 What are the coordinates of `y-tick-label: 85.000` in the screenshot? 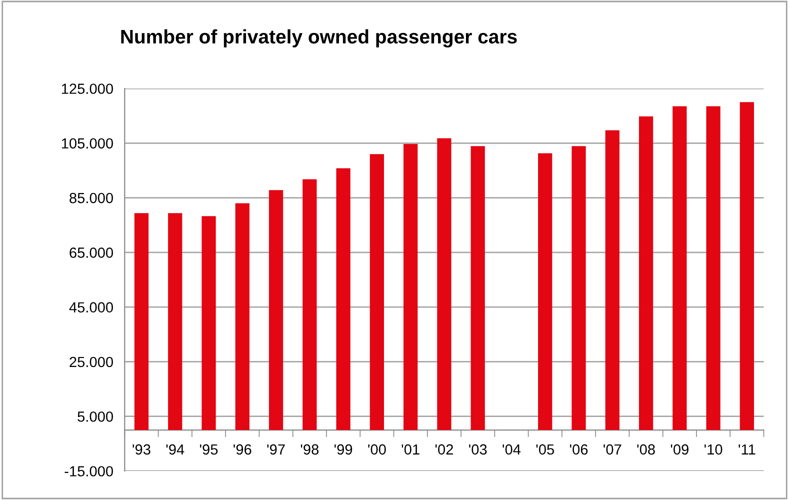 It's located at (91, 198).